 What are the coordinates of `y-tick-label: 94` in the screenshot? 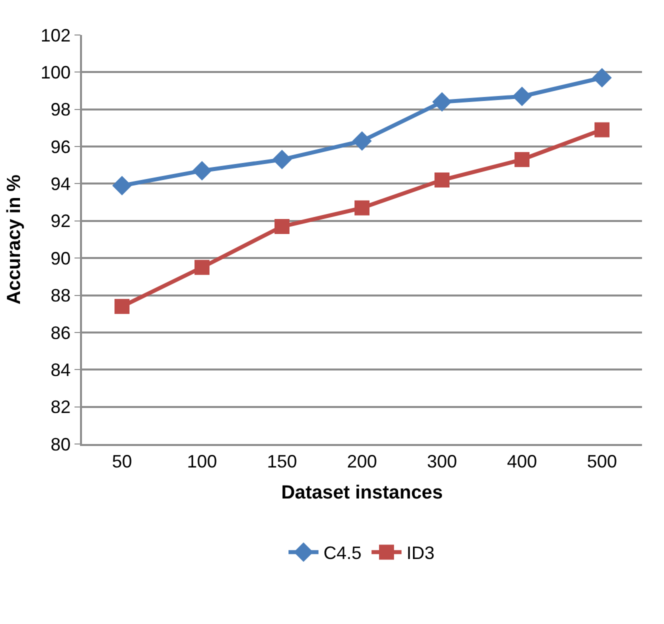 It's located at (60, 184).